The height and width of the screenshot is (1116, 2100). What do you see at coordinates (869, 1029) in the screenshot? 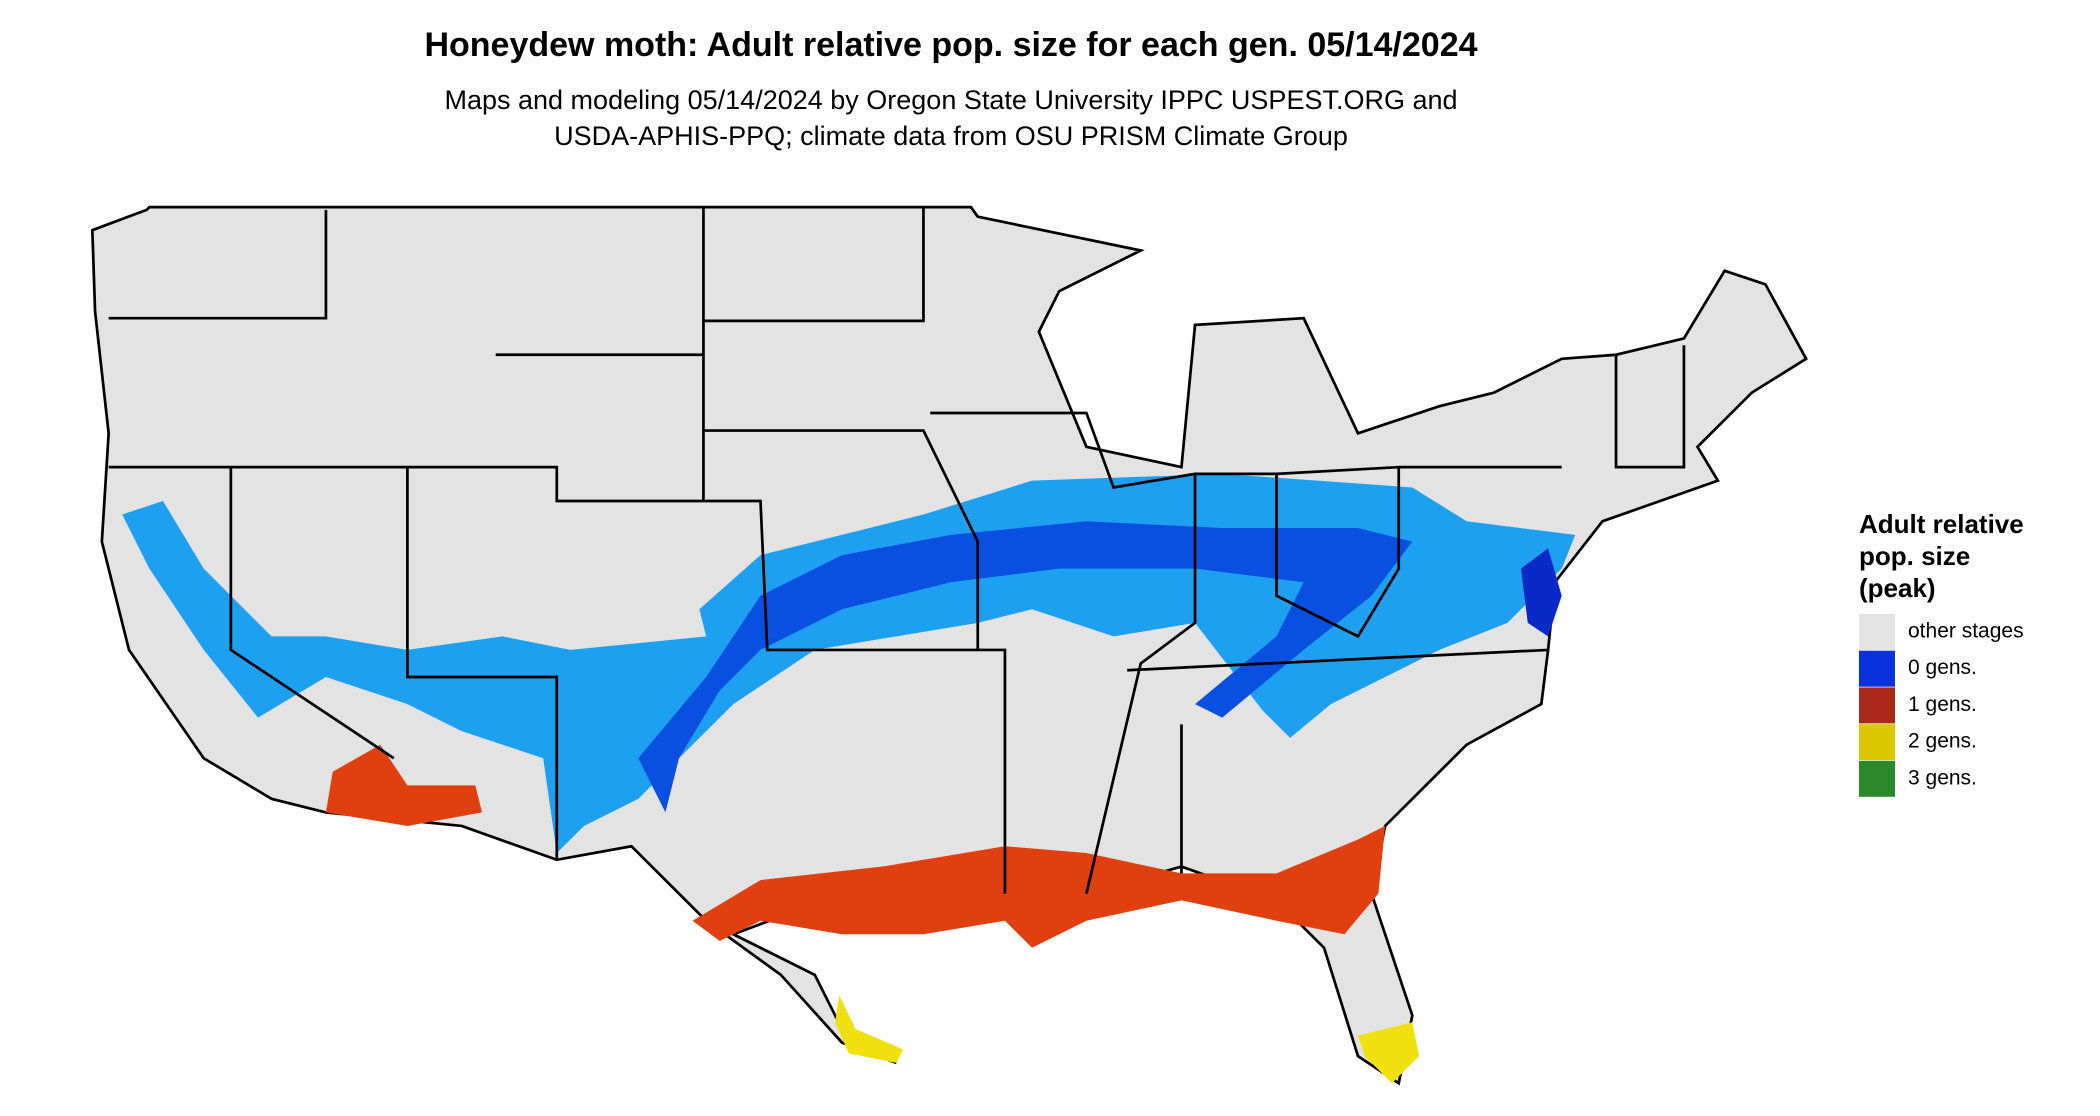
I see `region-2-gens-tx` at bounding box center [869, 1029].